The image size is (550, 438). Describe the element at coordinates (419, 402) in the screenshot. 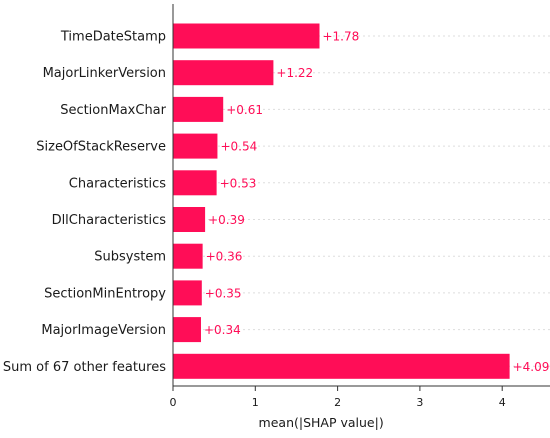

I see `x-tick-label: 3` at that location.